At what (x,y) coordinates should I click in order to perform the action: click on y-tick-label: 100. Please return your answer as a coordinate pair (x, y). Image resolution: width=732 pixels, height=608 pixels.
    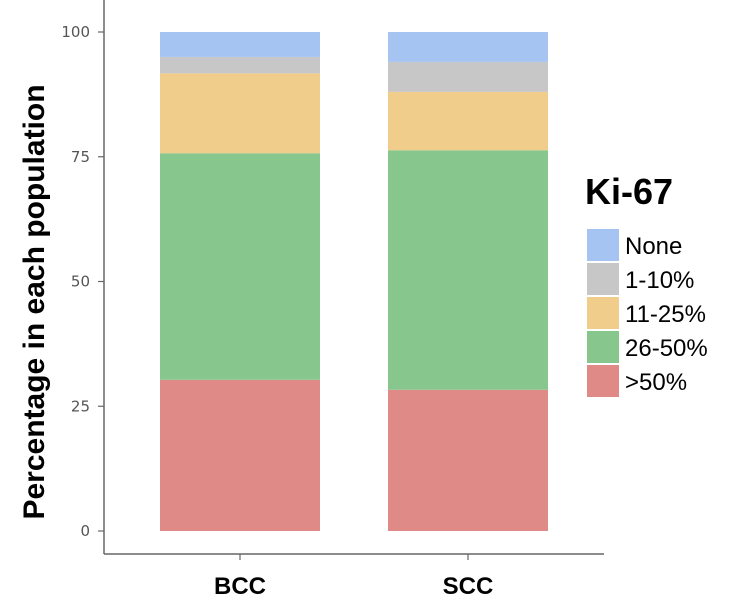
    Looking at the image, I should click on (75, 32).